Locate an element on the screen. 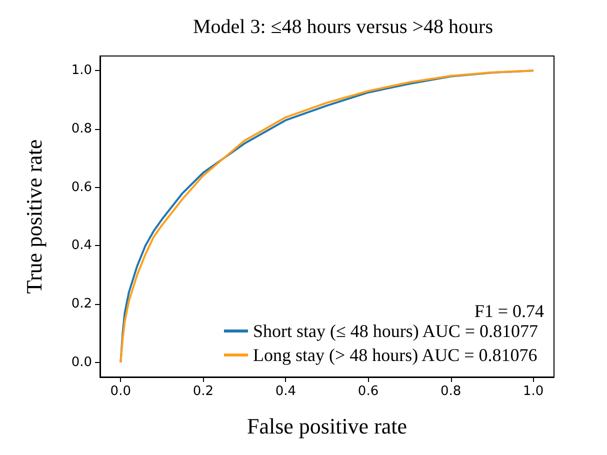  y-tick-label: 0.2 is located at coordinates (81, 304).